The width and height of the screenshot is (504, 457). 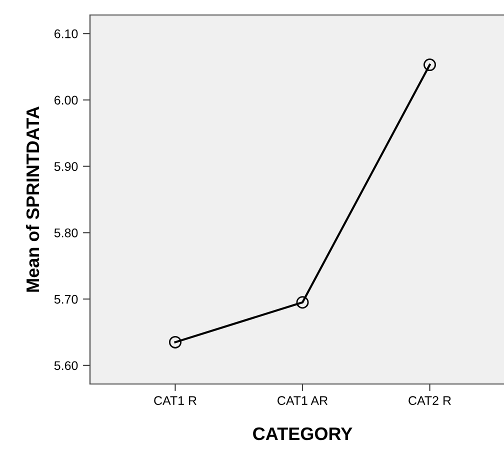 I want to click on y-axis-title: Mean of SPRINTDATA, so click(x=33, y=199).